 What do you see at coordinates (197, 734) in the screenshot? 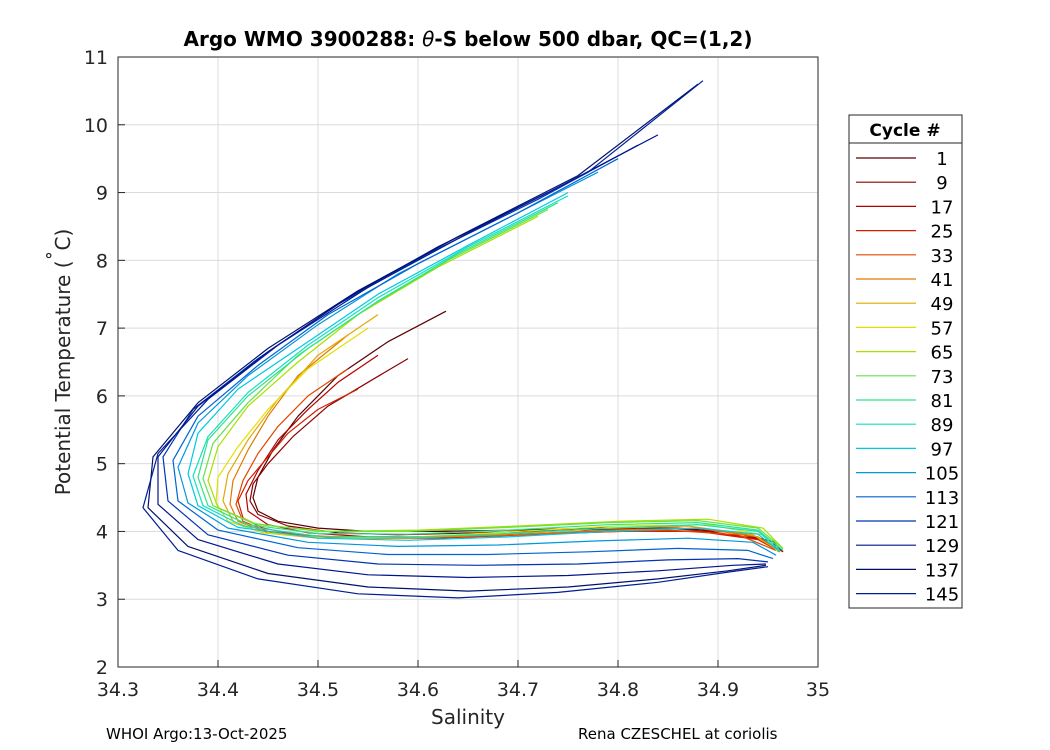
I see `footer-source-date: WHOI Argo:13-Oct-2025` at bounding box center [197, 734].